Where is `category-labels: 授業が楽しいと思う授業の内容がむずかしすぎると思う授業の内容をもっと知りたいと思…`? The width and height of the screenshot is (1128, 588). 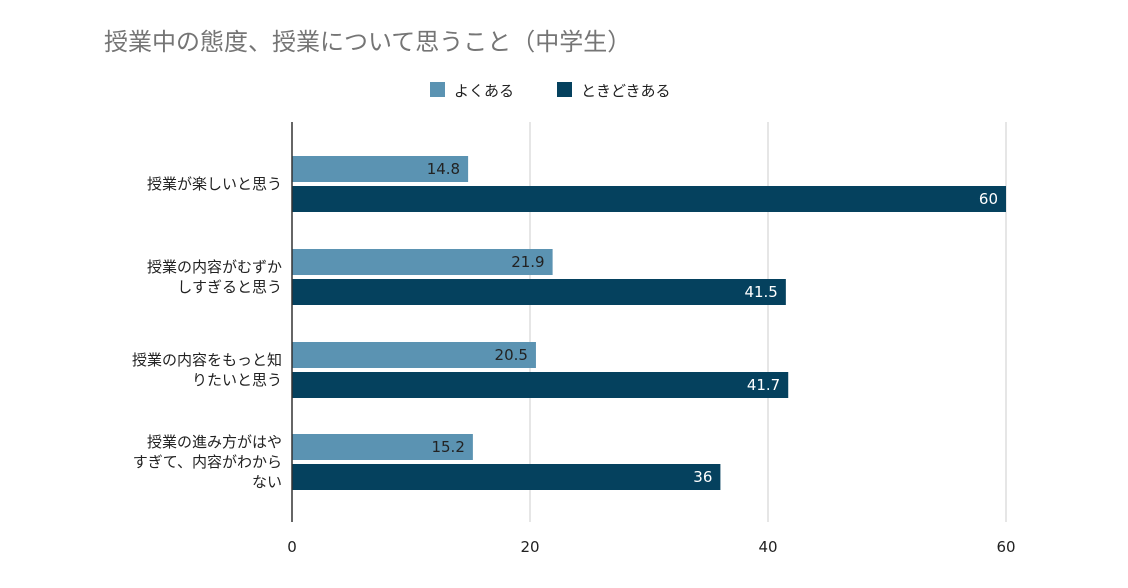 category-labels: 授業が楽しいと思う授業の内容がむずかしすぎると思う授業の内容をもっと知りたいと思… is located at coordinates (207, 333).